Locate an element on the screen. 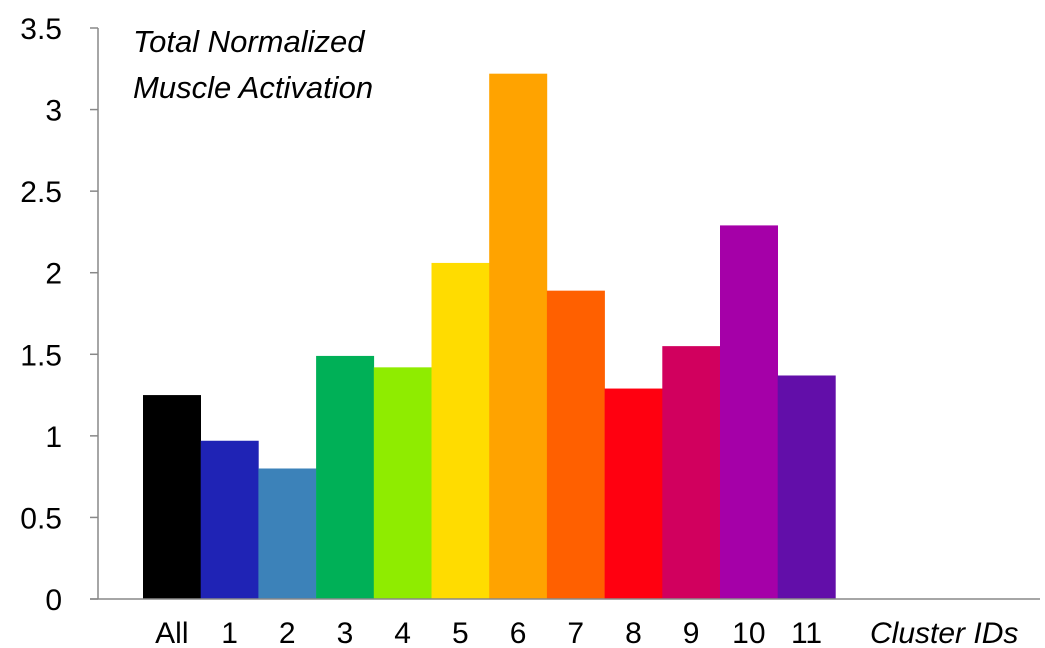 The width and height of the screenshot is (1045, 648). chart-title-line-2: Muscle Activation is located at coordinates (253, 87).